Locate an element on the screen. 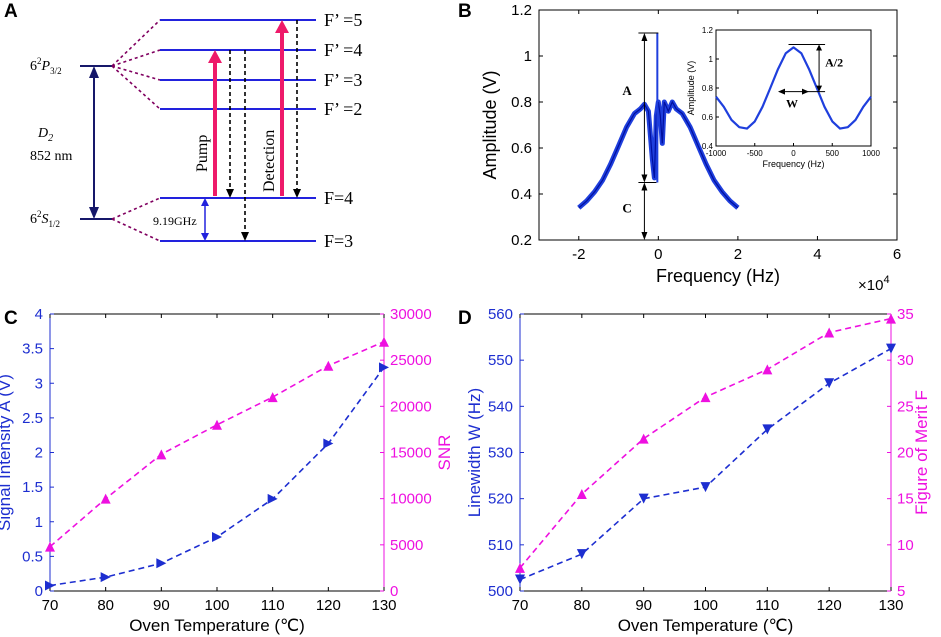  panel-d-ytick-label: 550 is located at coordinates (500, 360).